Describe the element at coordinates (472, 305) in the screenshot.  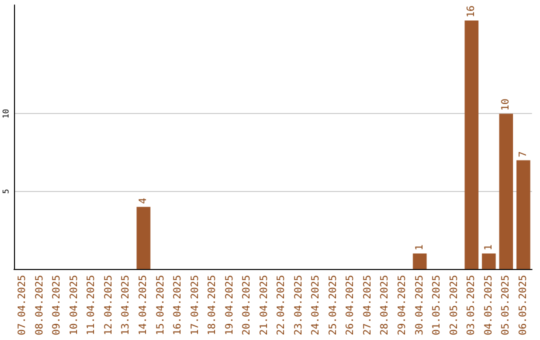
I see `x-tick-label: 03.05.2025` at that location.